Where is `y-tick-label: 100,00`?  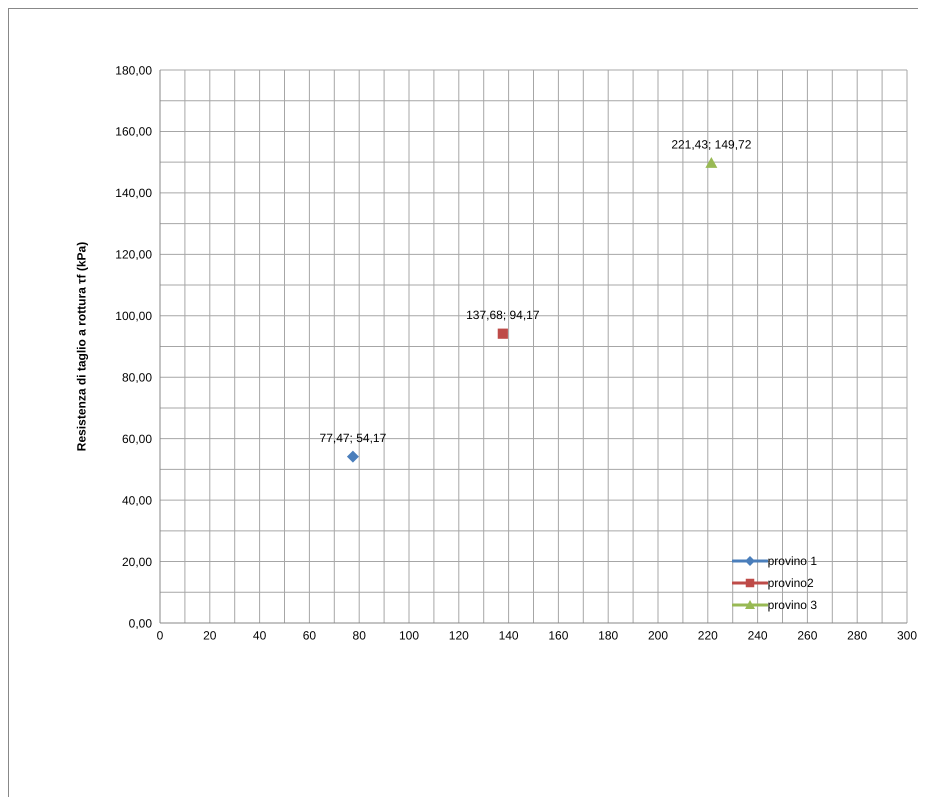 y-tick-label: 100,00 is located at coordinates (133, 316).